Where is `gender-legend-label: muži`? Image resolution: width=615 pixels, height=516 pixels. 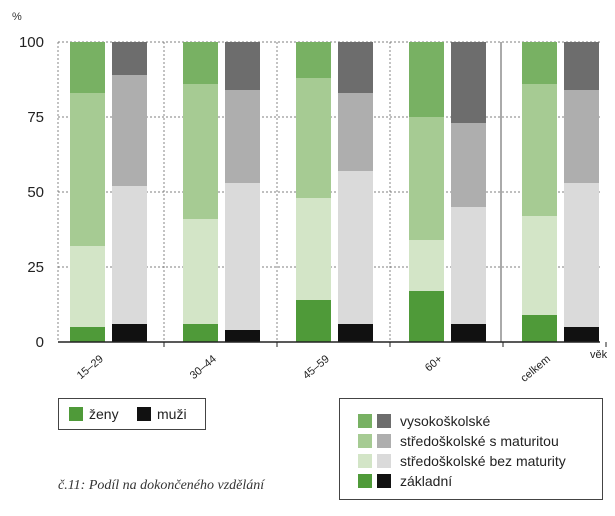 gender-legend-label: muži is located at coordinates (172, 414).